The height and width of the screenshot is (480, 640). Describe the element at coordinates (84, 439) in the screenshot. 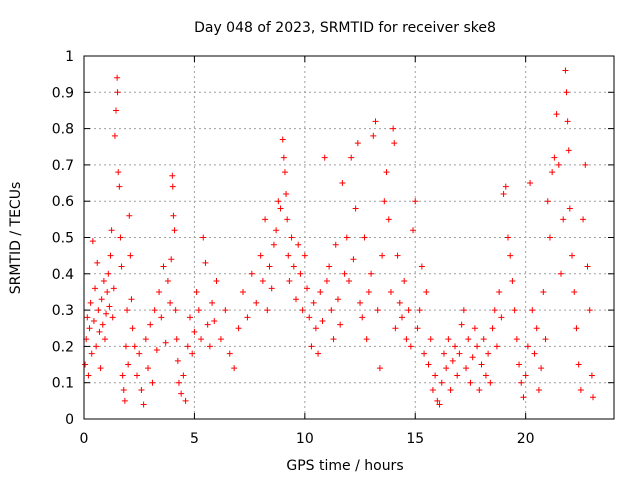

I see `x-tick-label: 0` at that location.